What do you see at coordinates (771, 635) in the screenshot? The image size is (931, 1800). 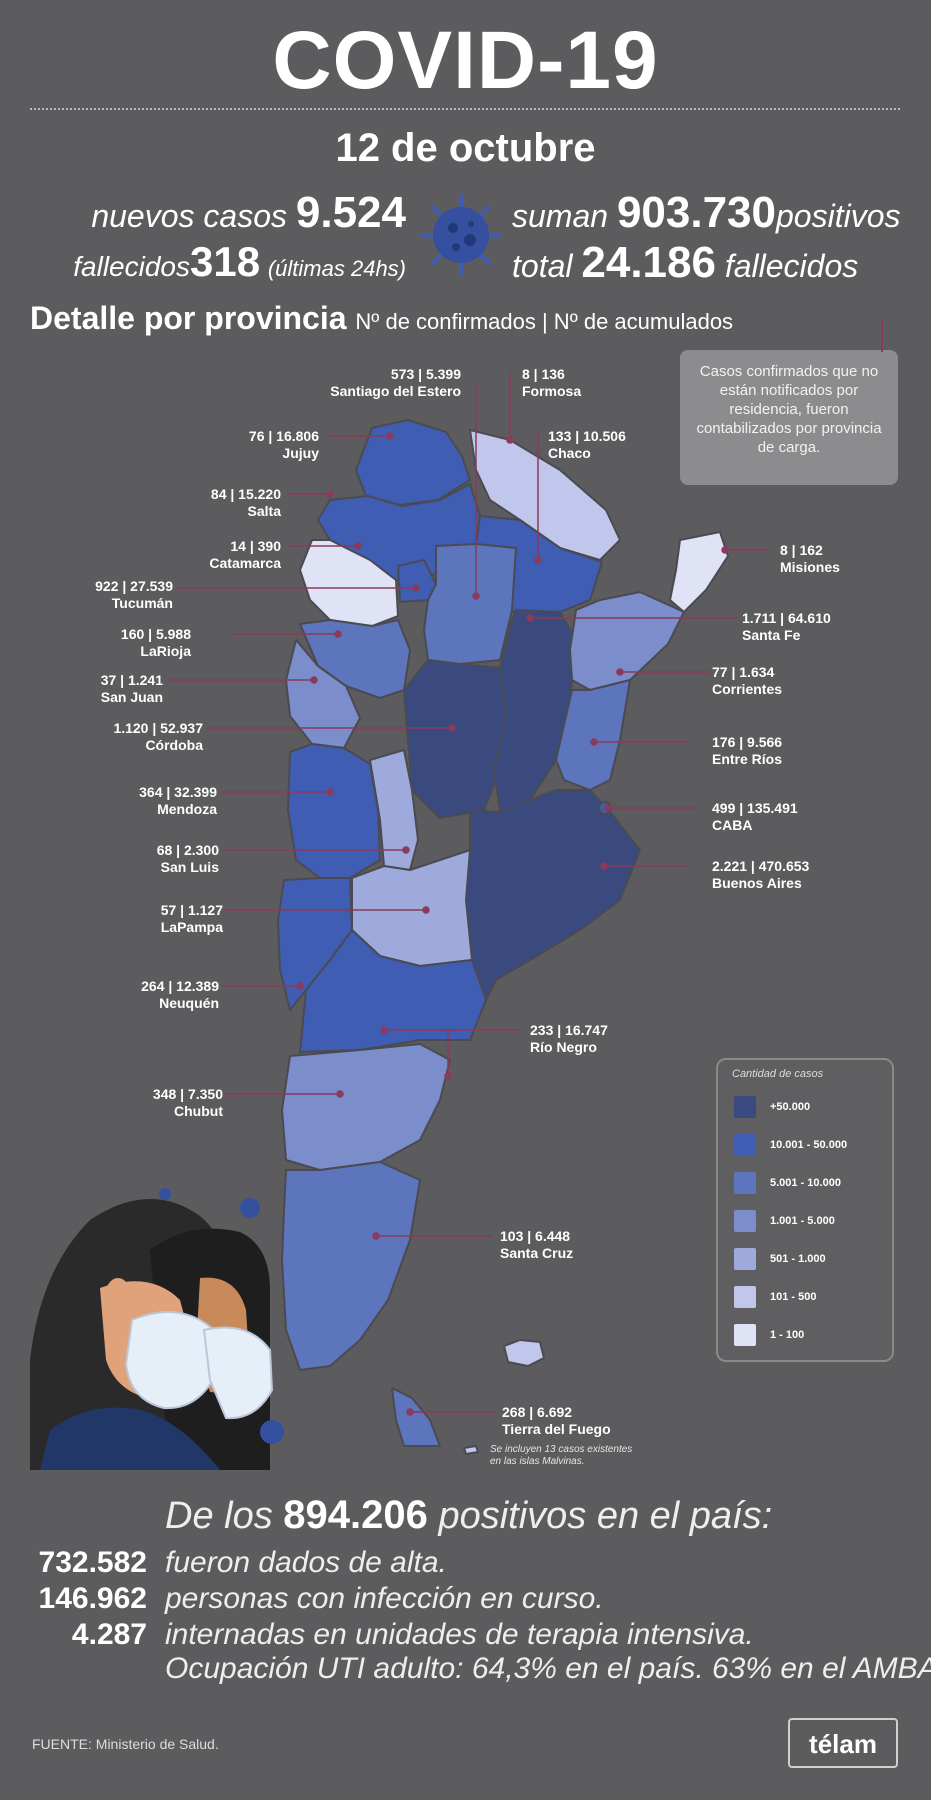 I see `province-name: Santa Fe` at bounding box center [771, 635].